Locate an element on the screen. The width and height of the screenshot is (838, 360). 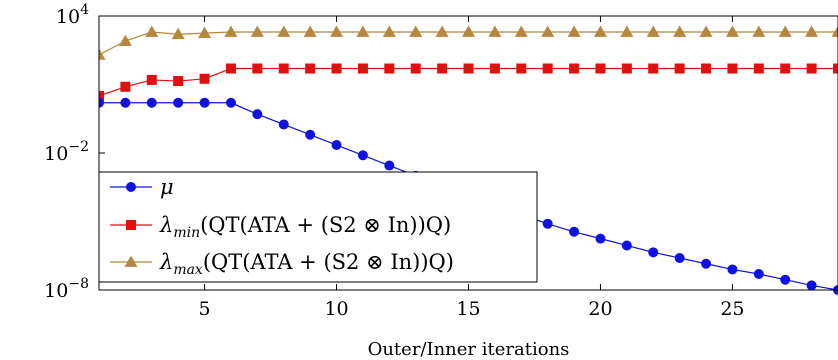
y-tick-label: 10⁴ is located at coordinates (72, 15).